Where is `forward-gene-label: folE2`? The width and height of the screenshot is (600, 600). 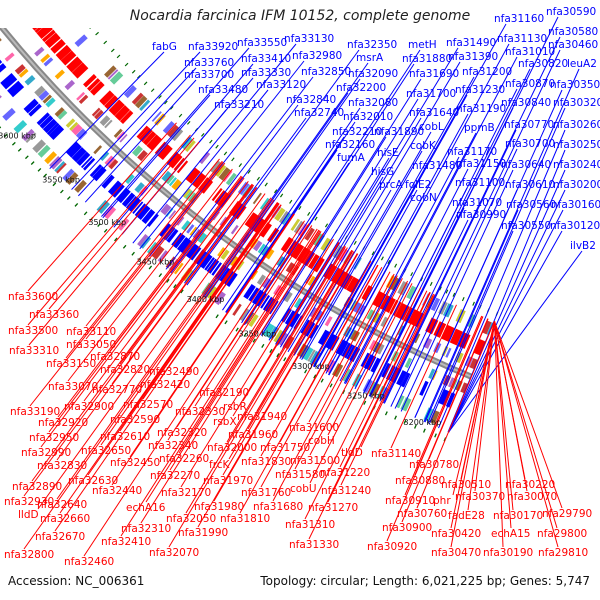 forward-gene-label: folE2 is located at coordinates (418, 185).